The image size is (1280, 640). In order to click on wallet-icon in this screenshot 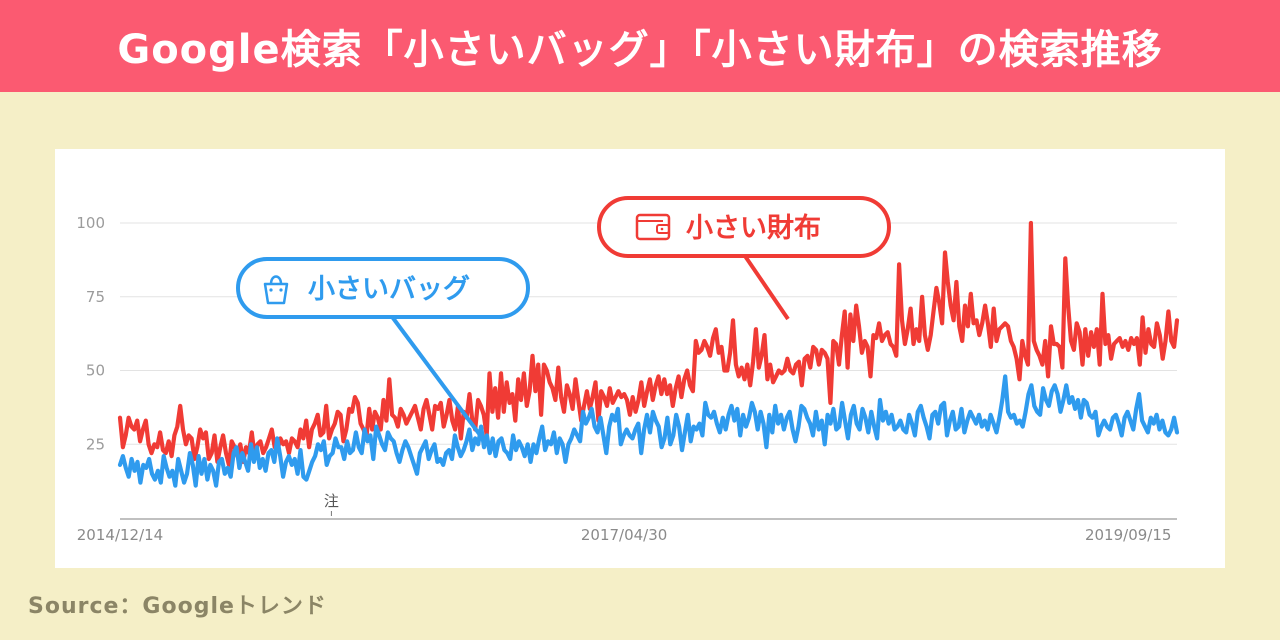, I will do `click(653, 227)`.